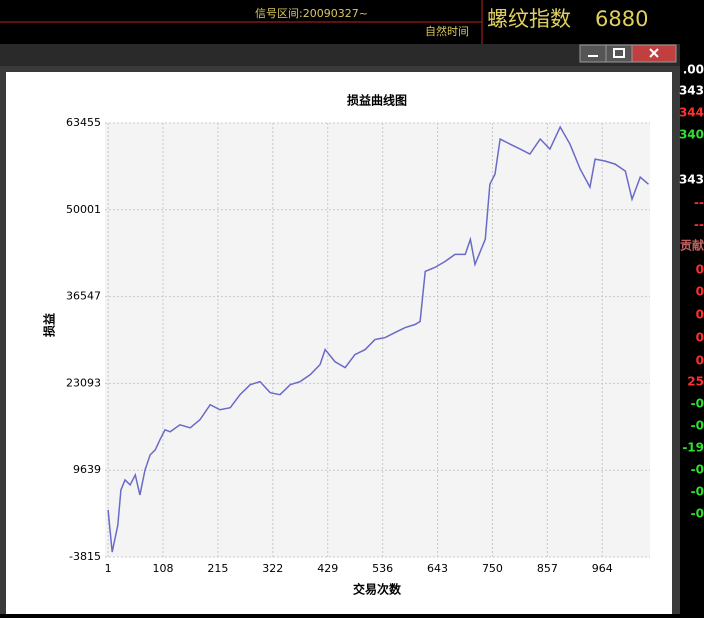 This screenshot has width=704, height=618. What do you see at coordinates (340, 55) in the screenshot?
I see `title-bar` at bounding box center [340, 55].